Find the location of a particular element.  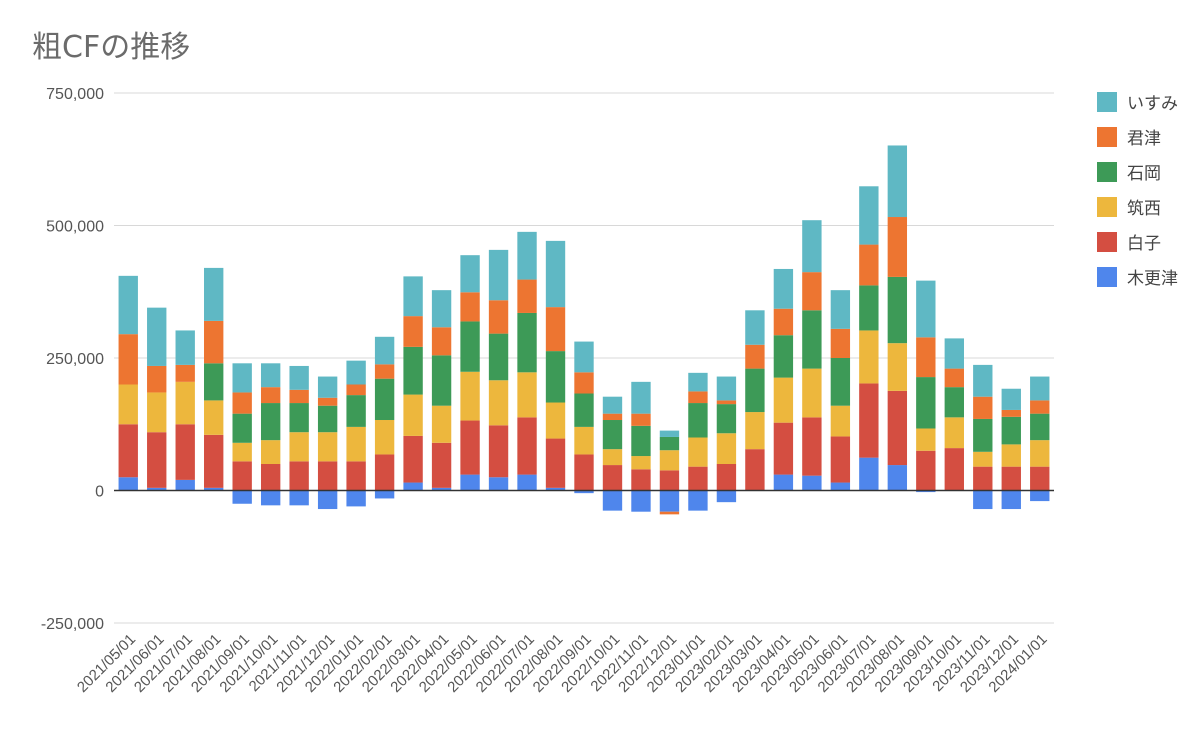

legend-swatch is located at coordinates (1107, 206).